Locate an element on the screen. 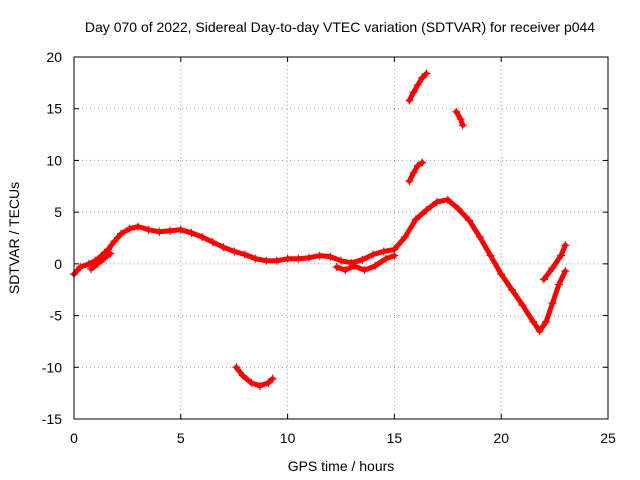 This screenshot has width=640, height=480. x-tick-label: 0 is located at coordinates (74, 438).